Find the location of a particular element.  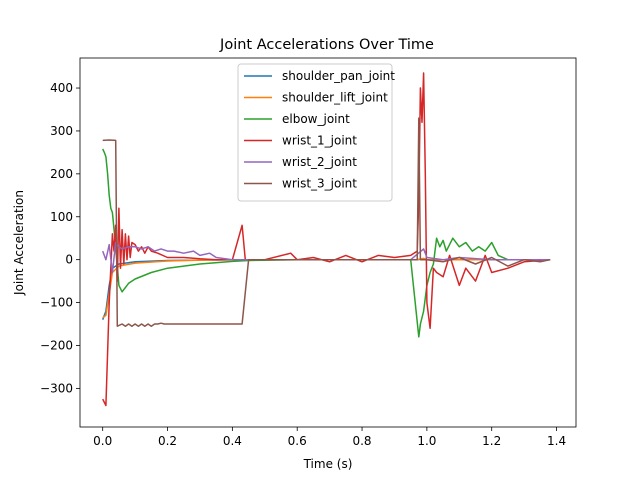

y-axis-label: Joint Acceleration is located at coordinates (19, 243).